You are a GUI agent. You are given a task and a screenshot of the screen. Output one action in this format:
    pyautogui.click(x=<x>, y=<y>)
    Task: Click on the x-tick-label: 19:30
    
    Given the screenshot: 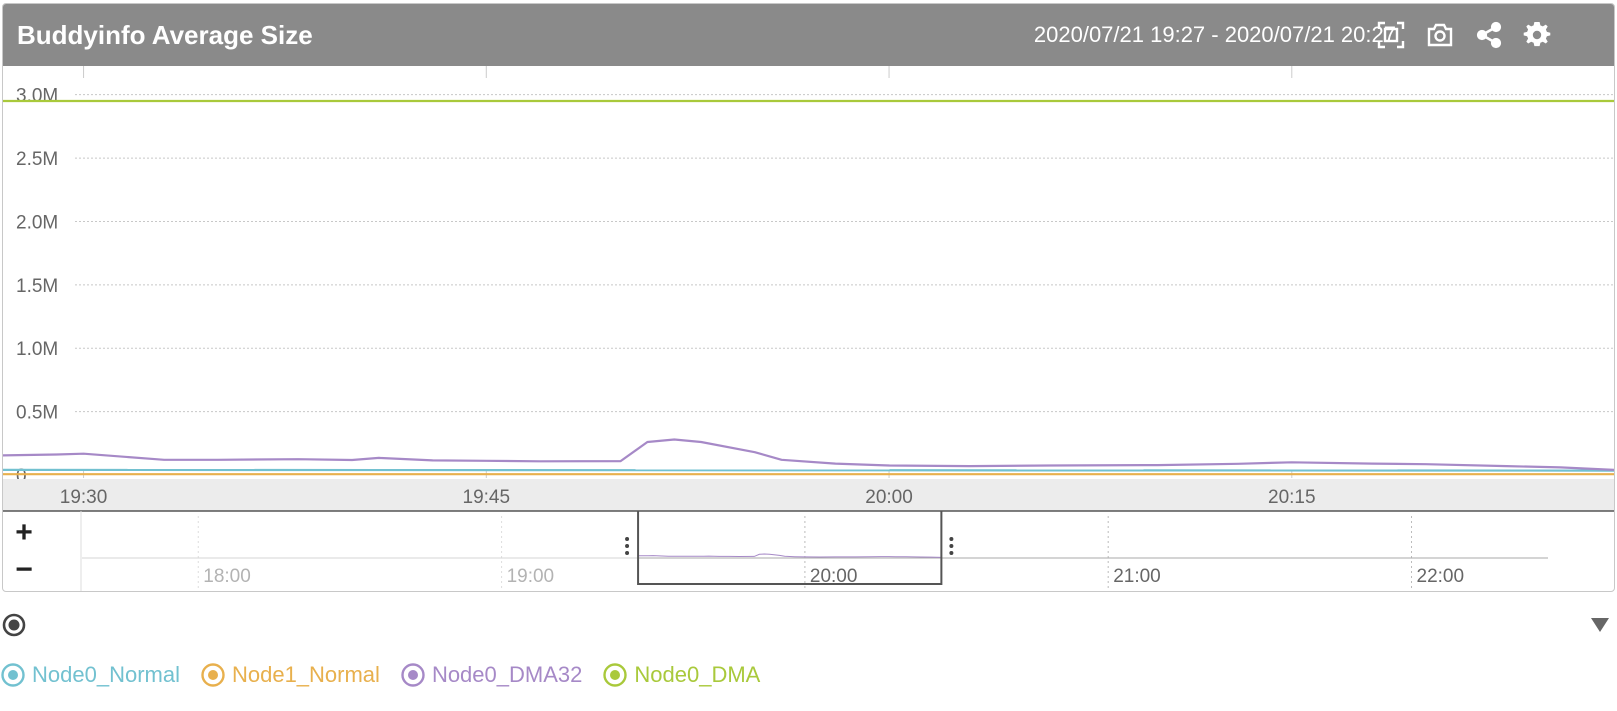 What is the action you would take?
    pyautogui.click(x=84, y=497)
    